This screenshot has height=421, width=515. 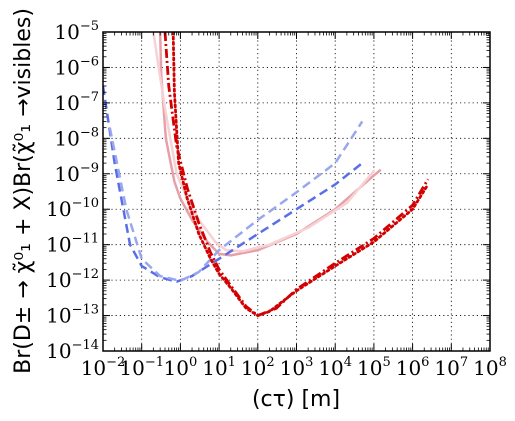 I want to click on y-tick-label: 10⁻⁵, so click(x=76, y=31).